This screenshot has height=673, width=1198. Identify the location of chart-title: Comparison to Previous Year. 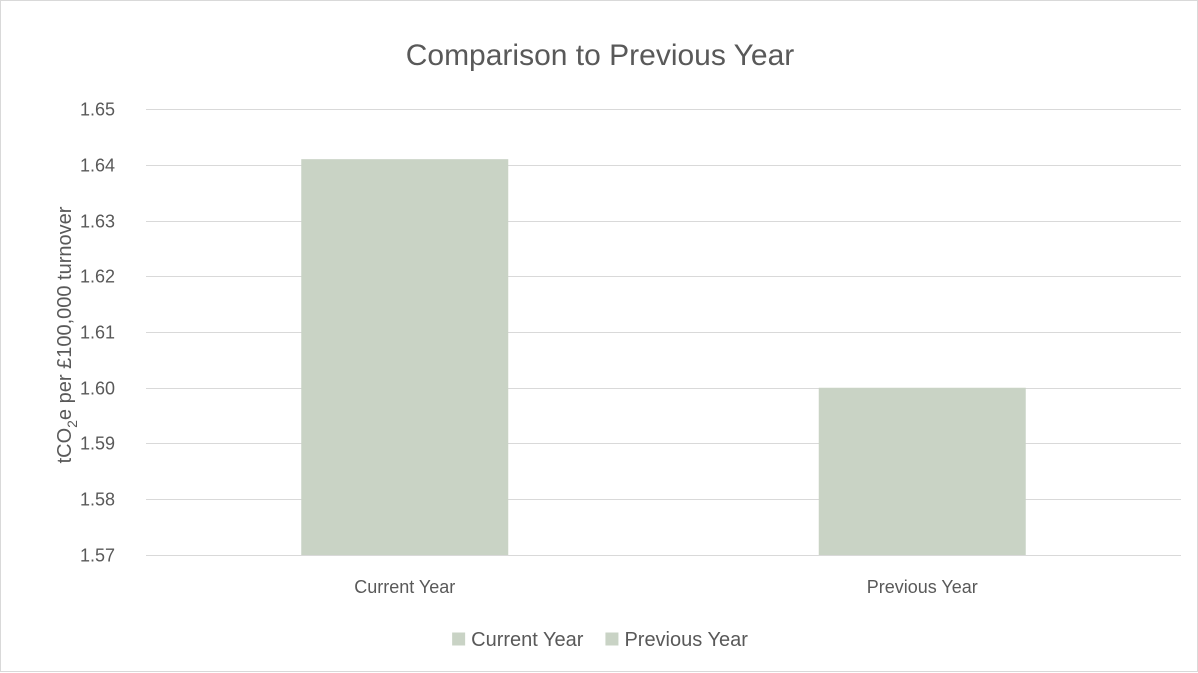
(600, 55).